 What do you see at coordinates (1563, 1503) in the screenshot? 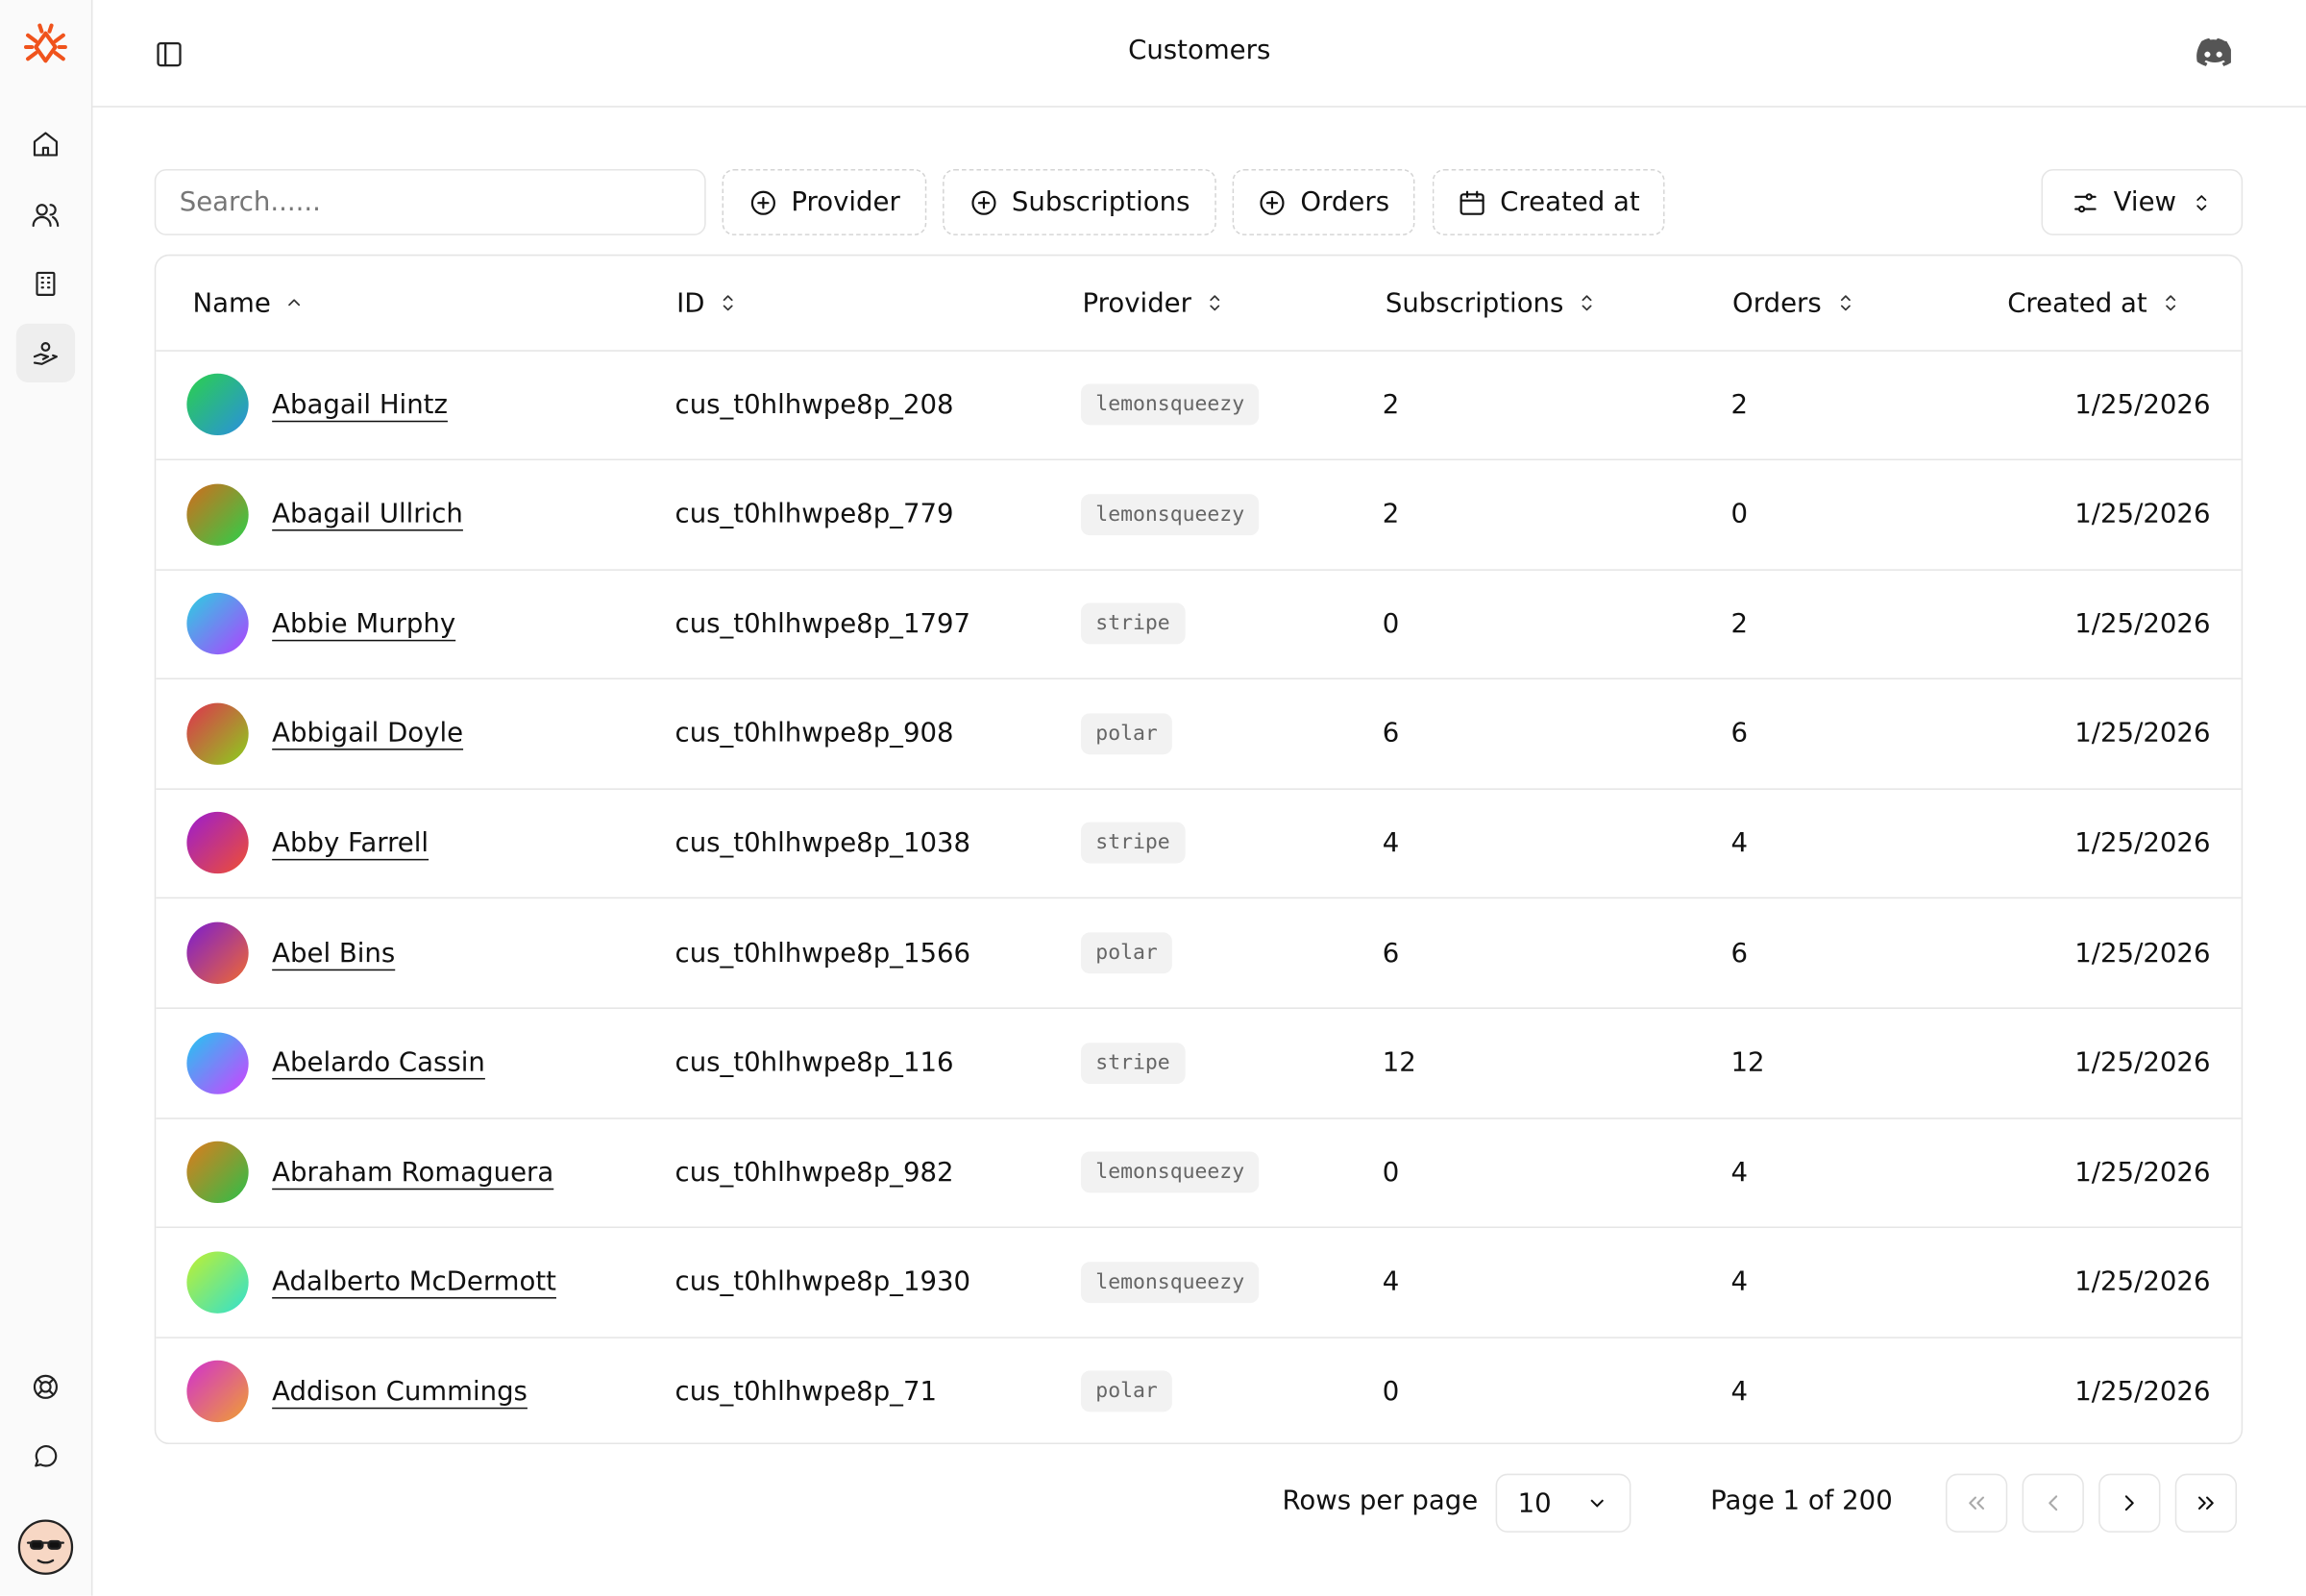
I see `rows-per-page-select: 10` at bounding box center [1563, 1503].